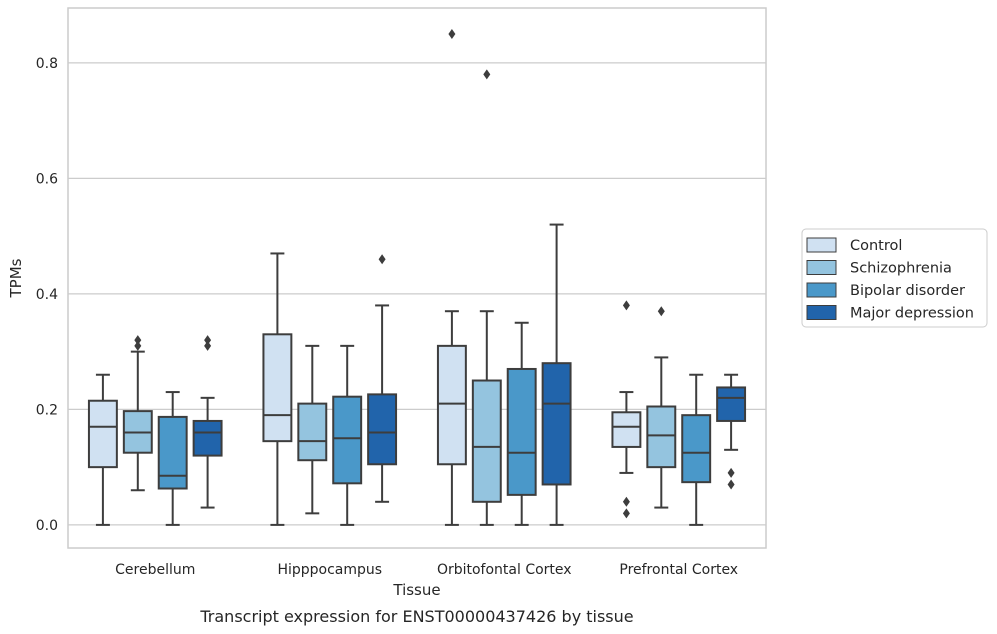 The height and width of the screenshot is (634, 997). What do you see at coordinates (47, 526) in the screenshot?
I see `y-tick-label: 0.0` at bounding box center [47, 526].